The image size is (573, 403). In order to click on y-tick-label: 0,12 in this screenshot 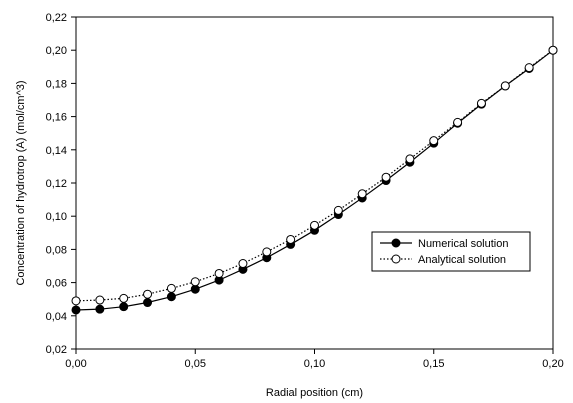, I will do `click(56, 184)`.